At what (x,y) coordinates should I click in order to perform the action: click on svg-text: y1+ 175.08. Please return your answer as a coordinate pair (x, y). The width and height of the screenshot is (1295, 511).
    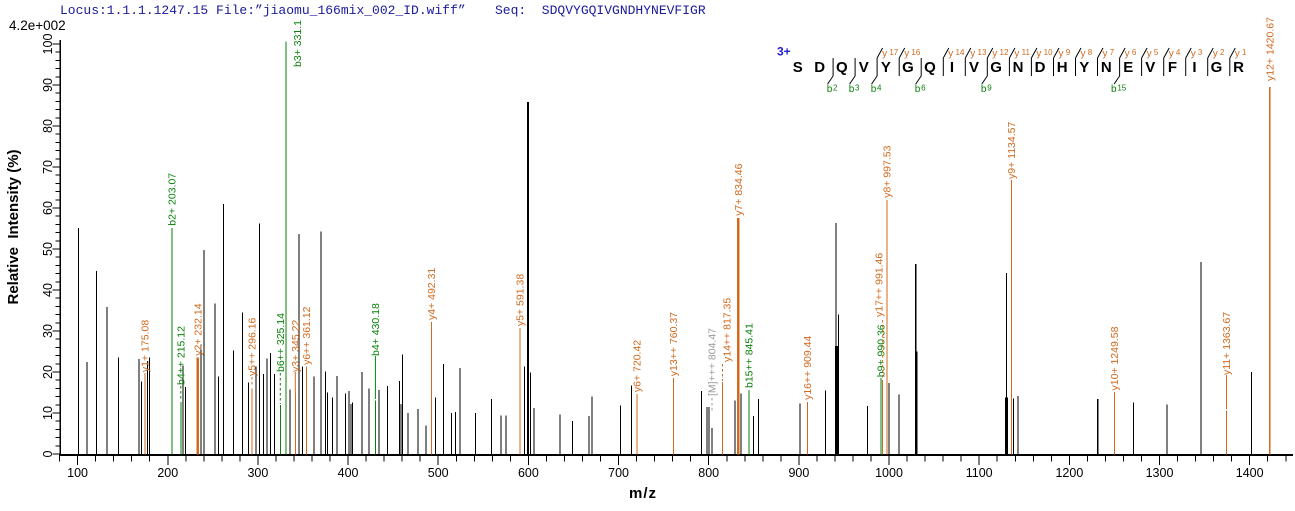
    Looking at the image, I should click on (146, 346).